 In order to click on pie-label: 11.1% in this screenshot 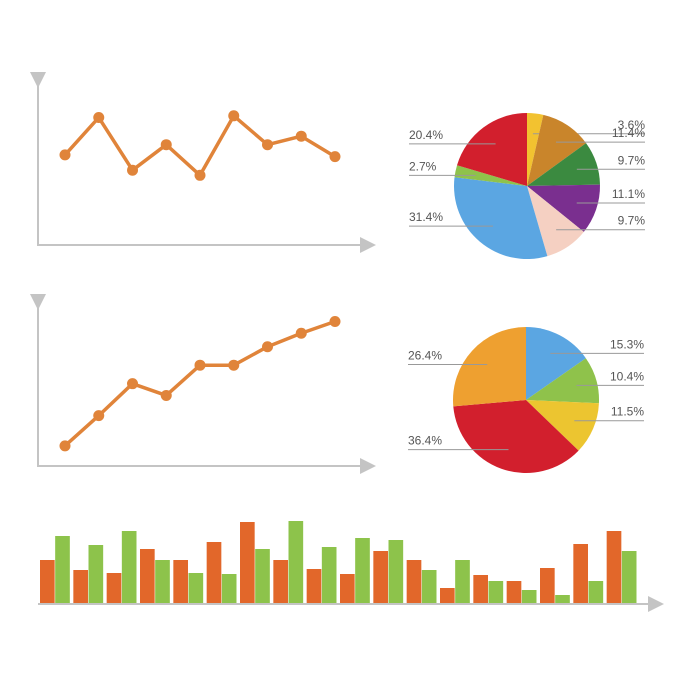, I will do `click(628, 194)`.